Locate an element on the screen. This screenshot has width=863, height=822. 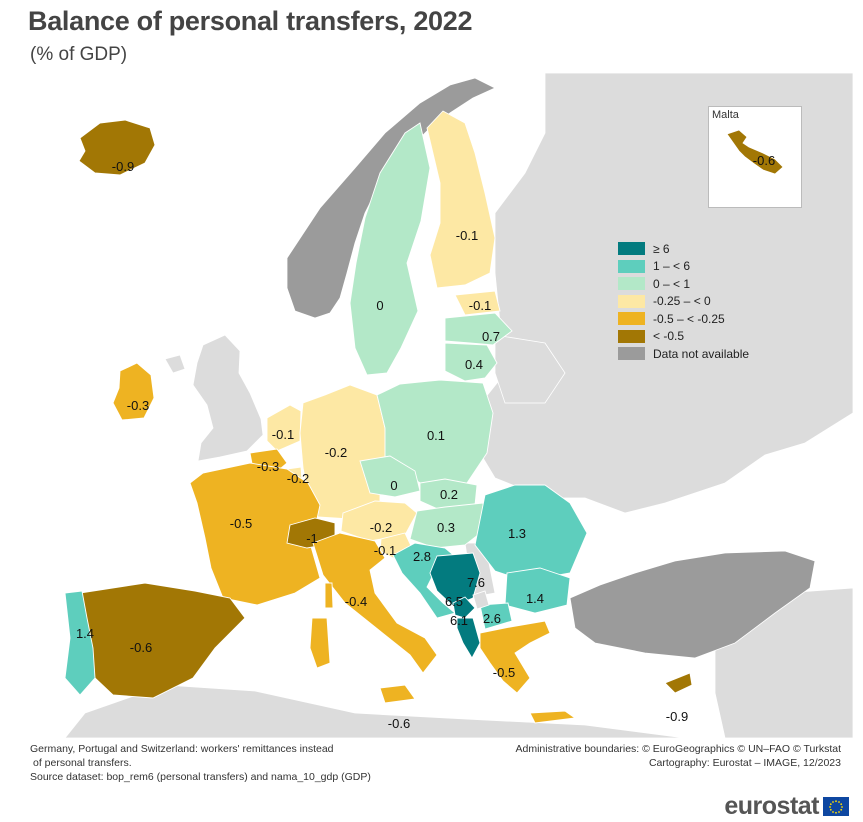
region-germany is located at coordinates (343, 452).